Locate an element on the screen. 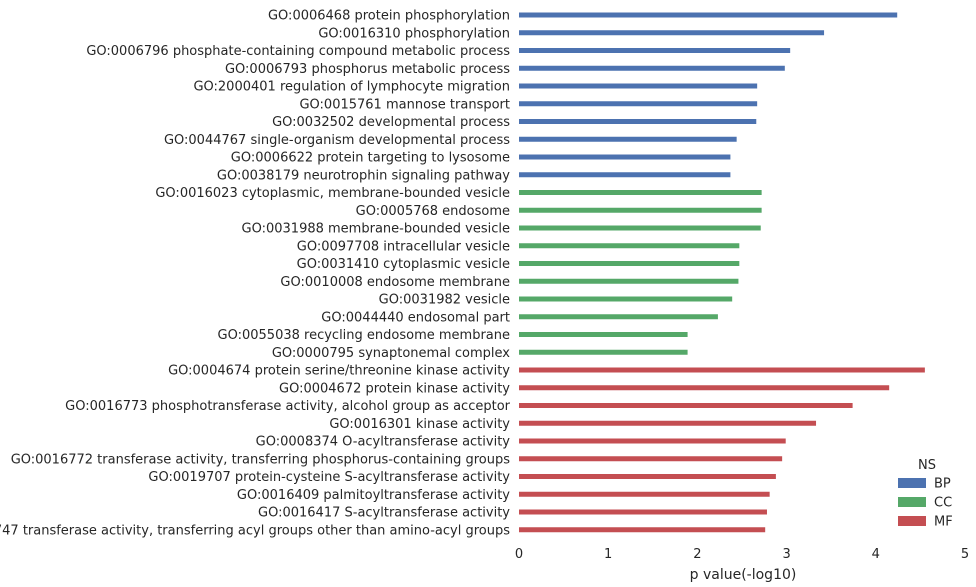 Image resolution: width=976 pixels, height=587 pixels. category-label: GO:0016417 S-acyltransferase activity is located at coordinates (384, 513).